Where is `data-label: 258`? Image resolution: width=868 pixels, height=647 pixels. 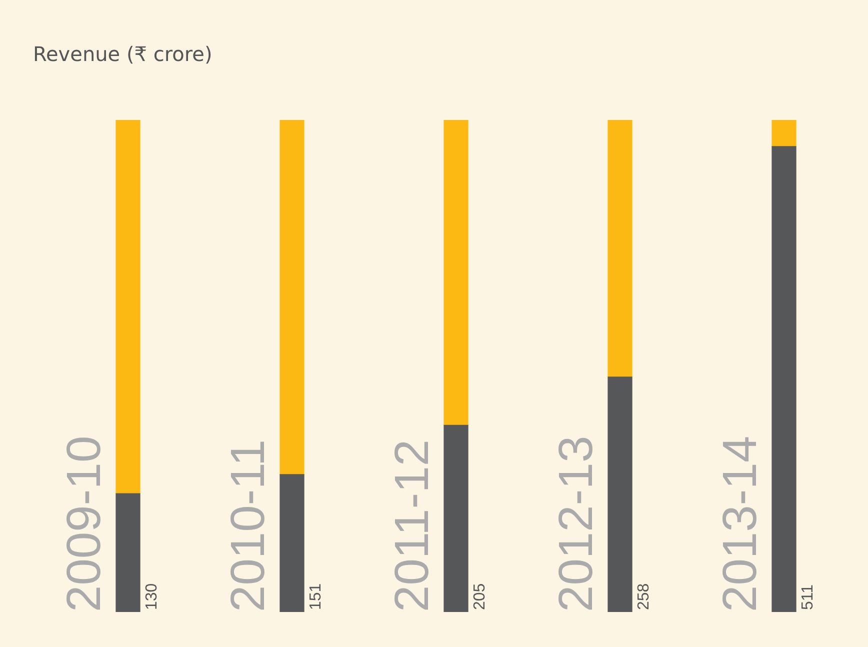 data-label: 258 is located at coordinates (643, 596).